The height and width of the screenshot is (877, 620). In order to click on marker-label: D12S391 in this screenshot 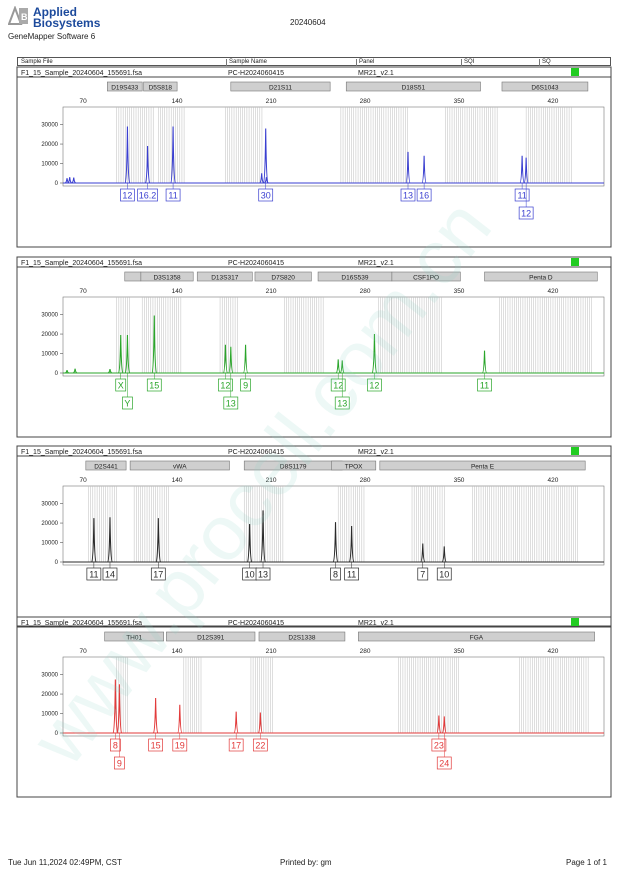, I will do `click(210, 638)`.